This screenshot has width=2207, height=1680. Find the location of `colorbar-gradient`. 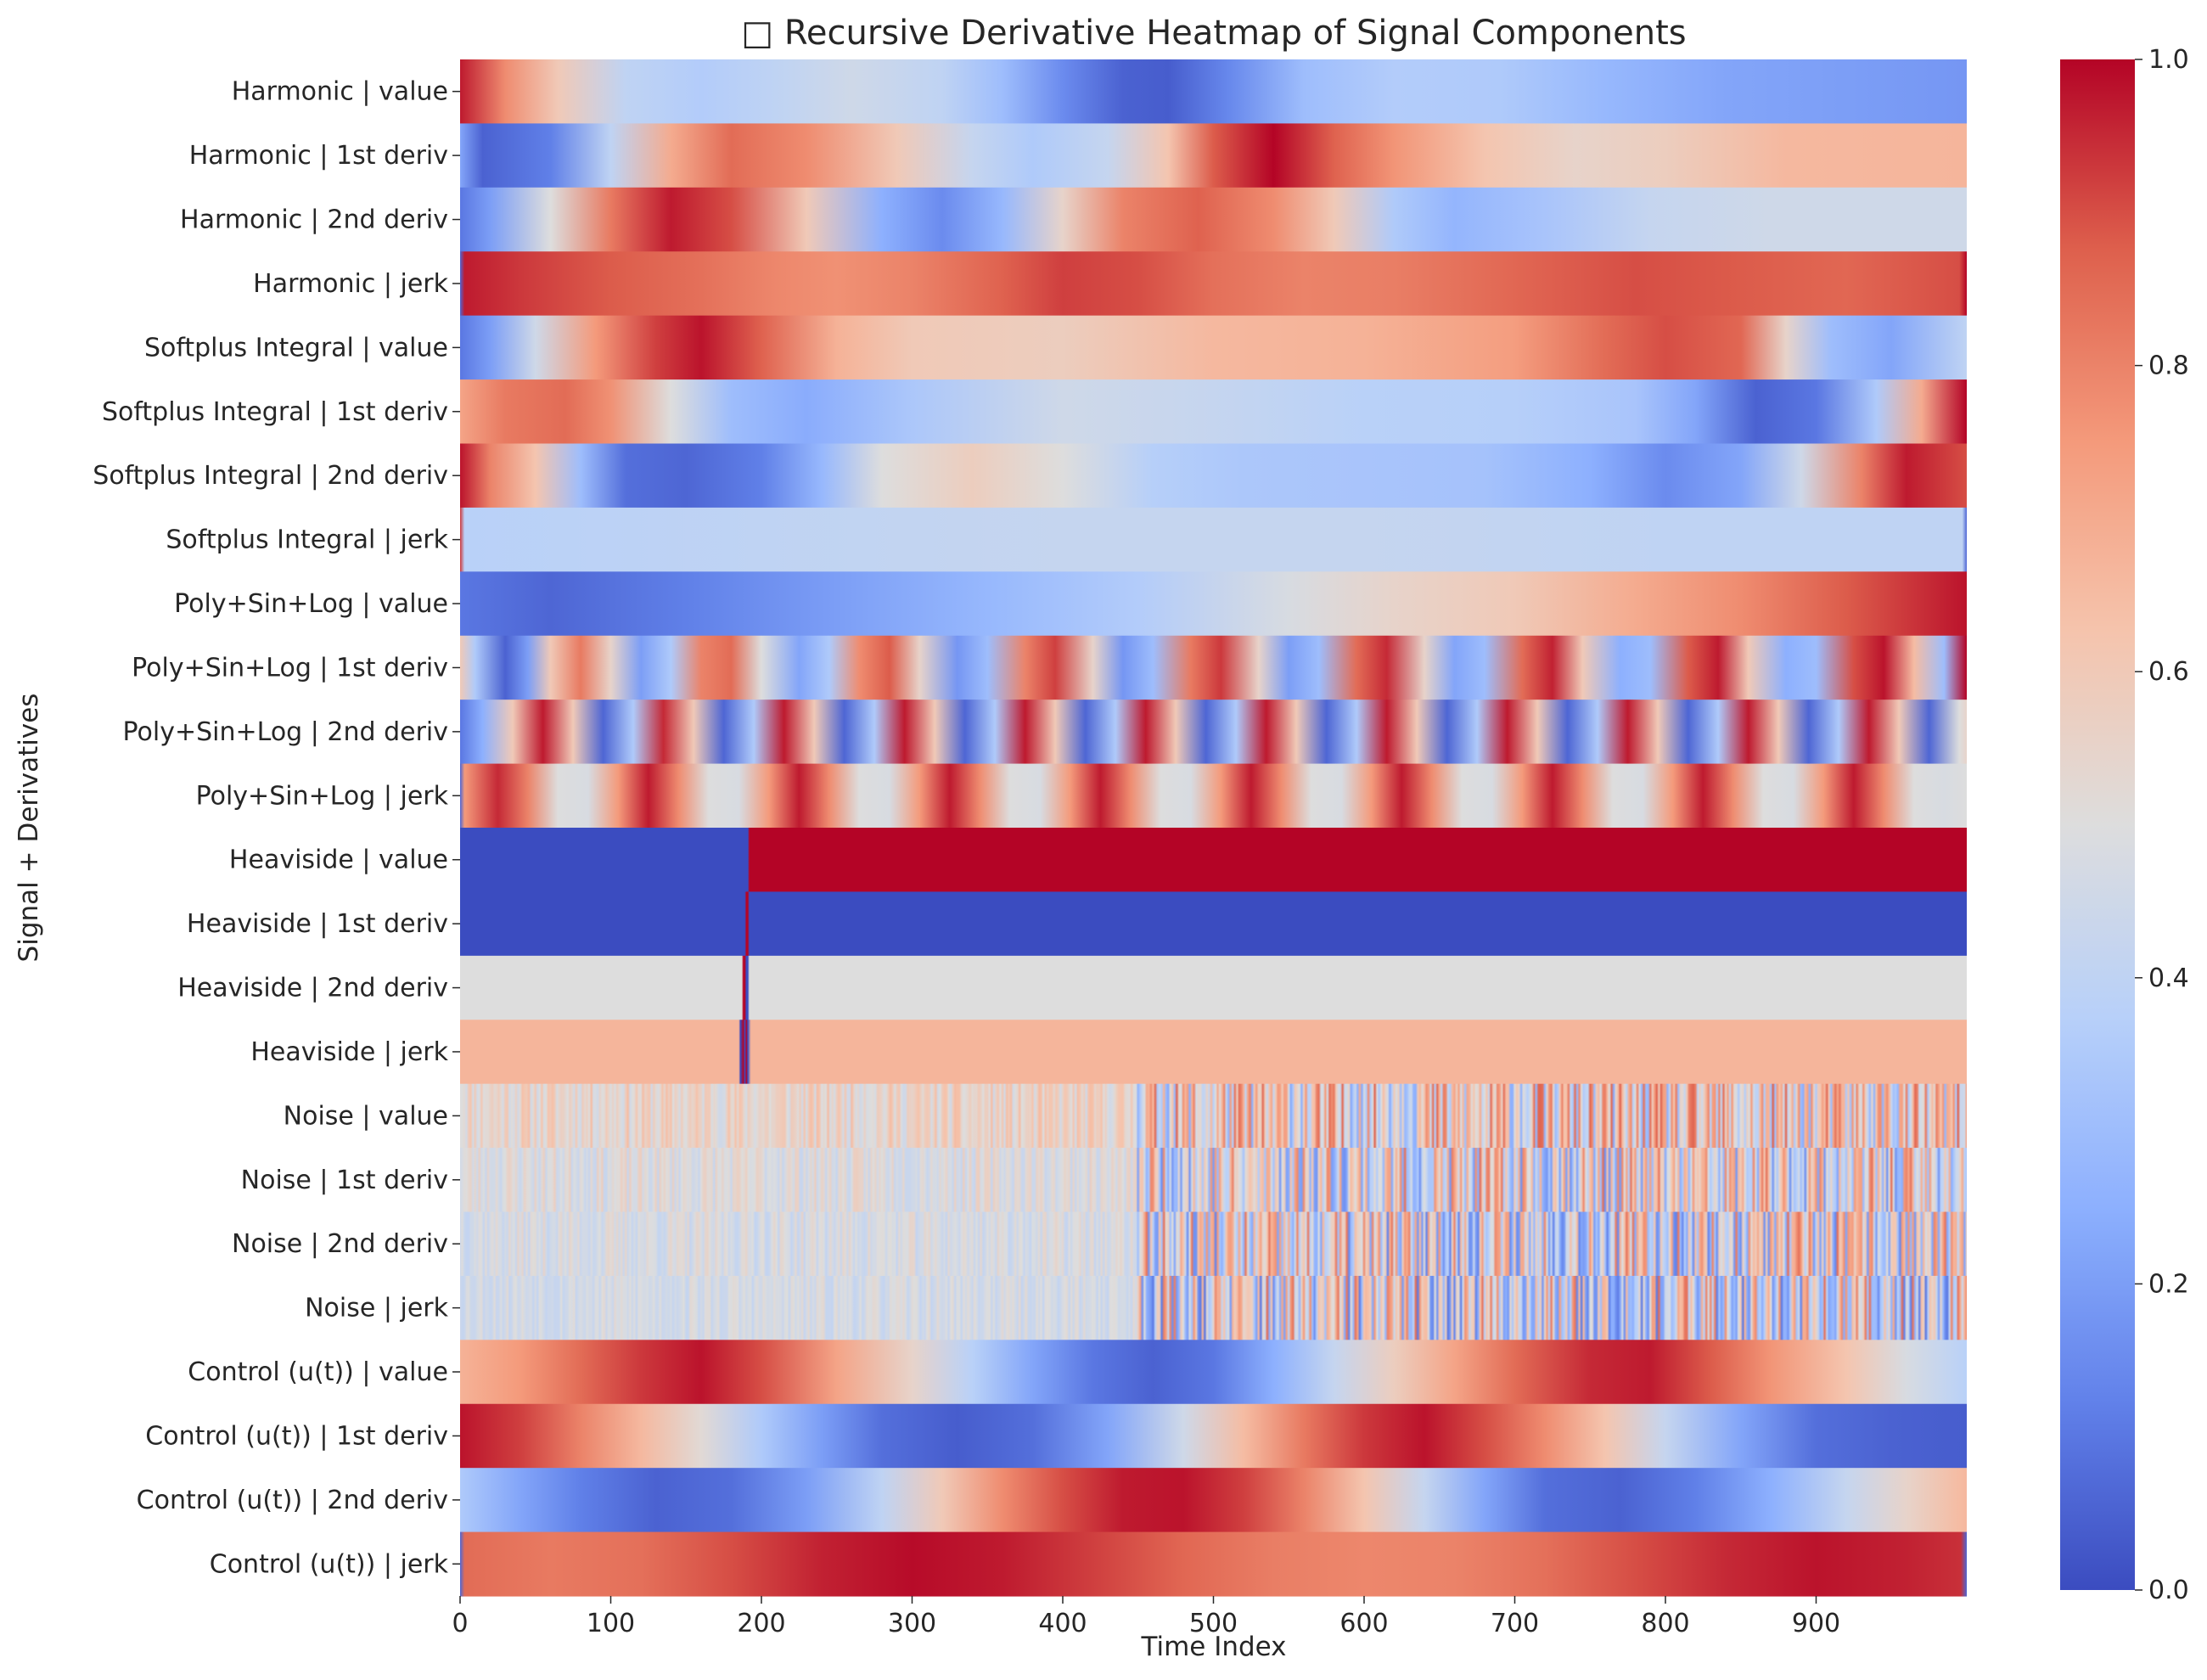

colorbar-gradient is located at coordinates (2097, 824).